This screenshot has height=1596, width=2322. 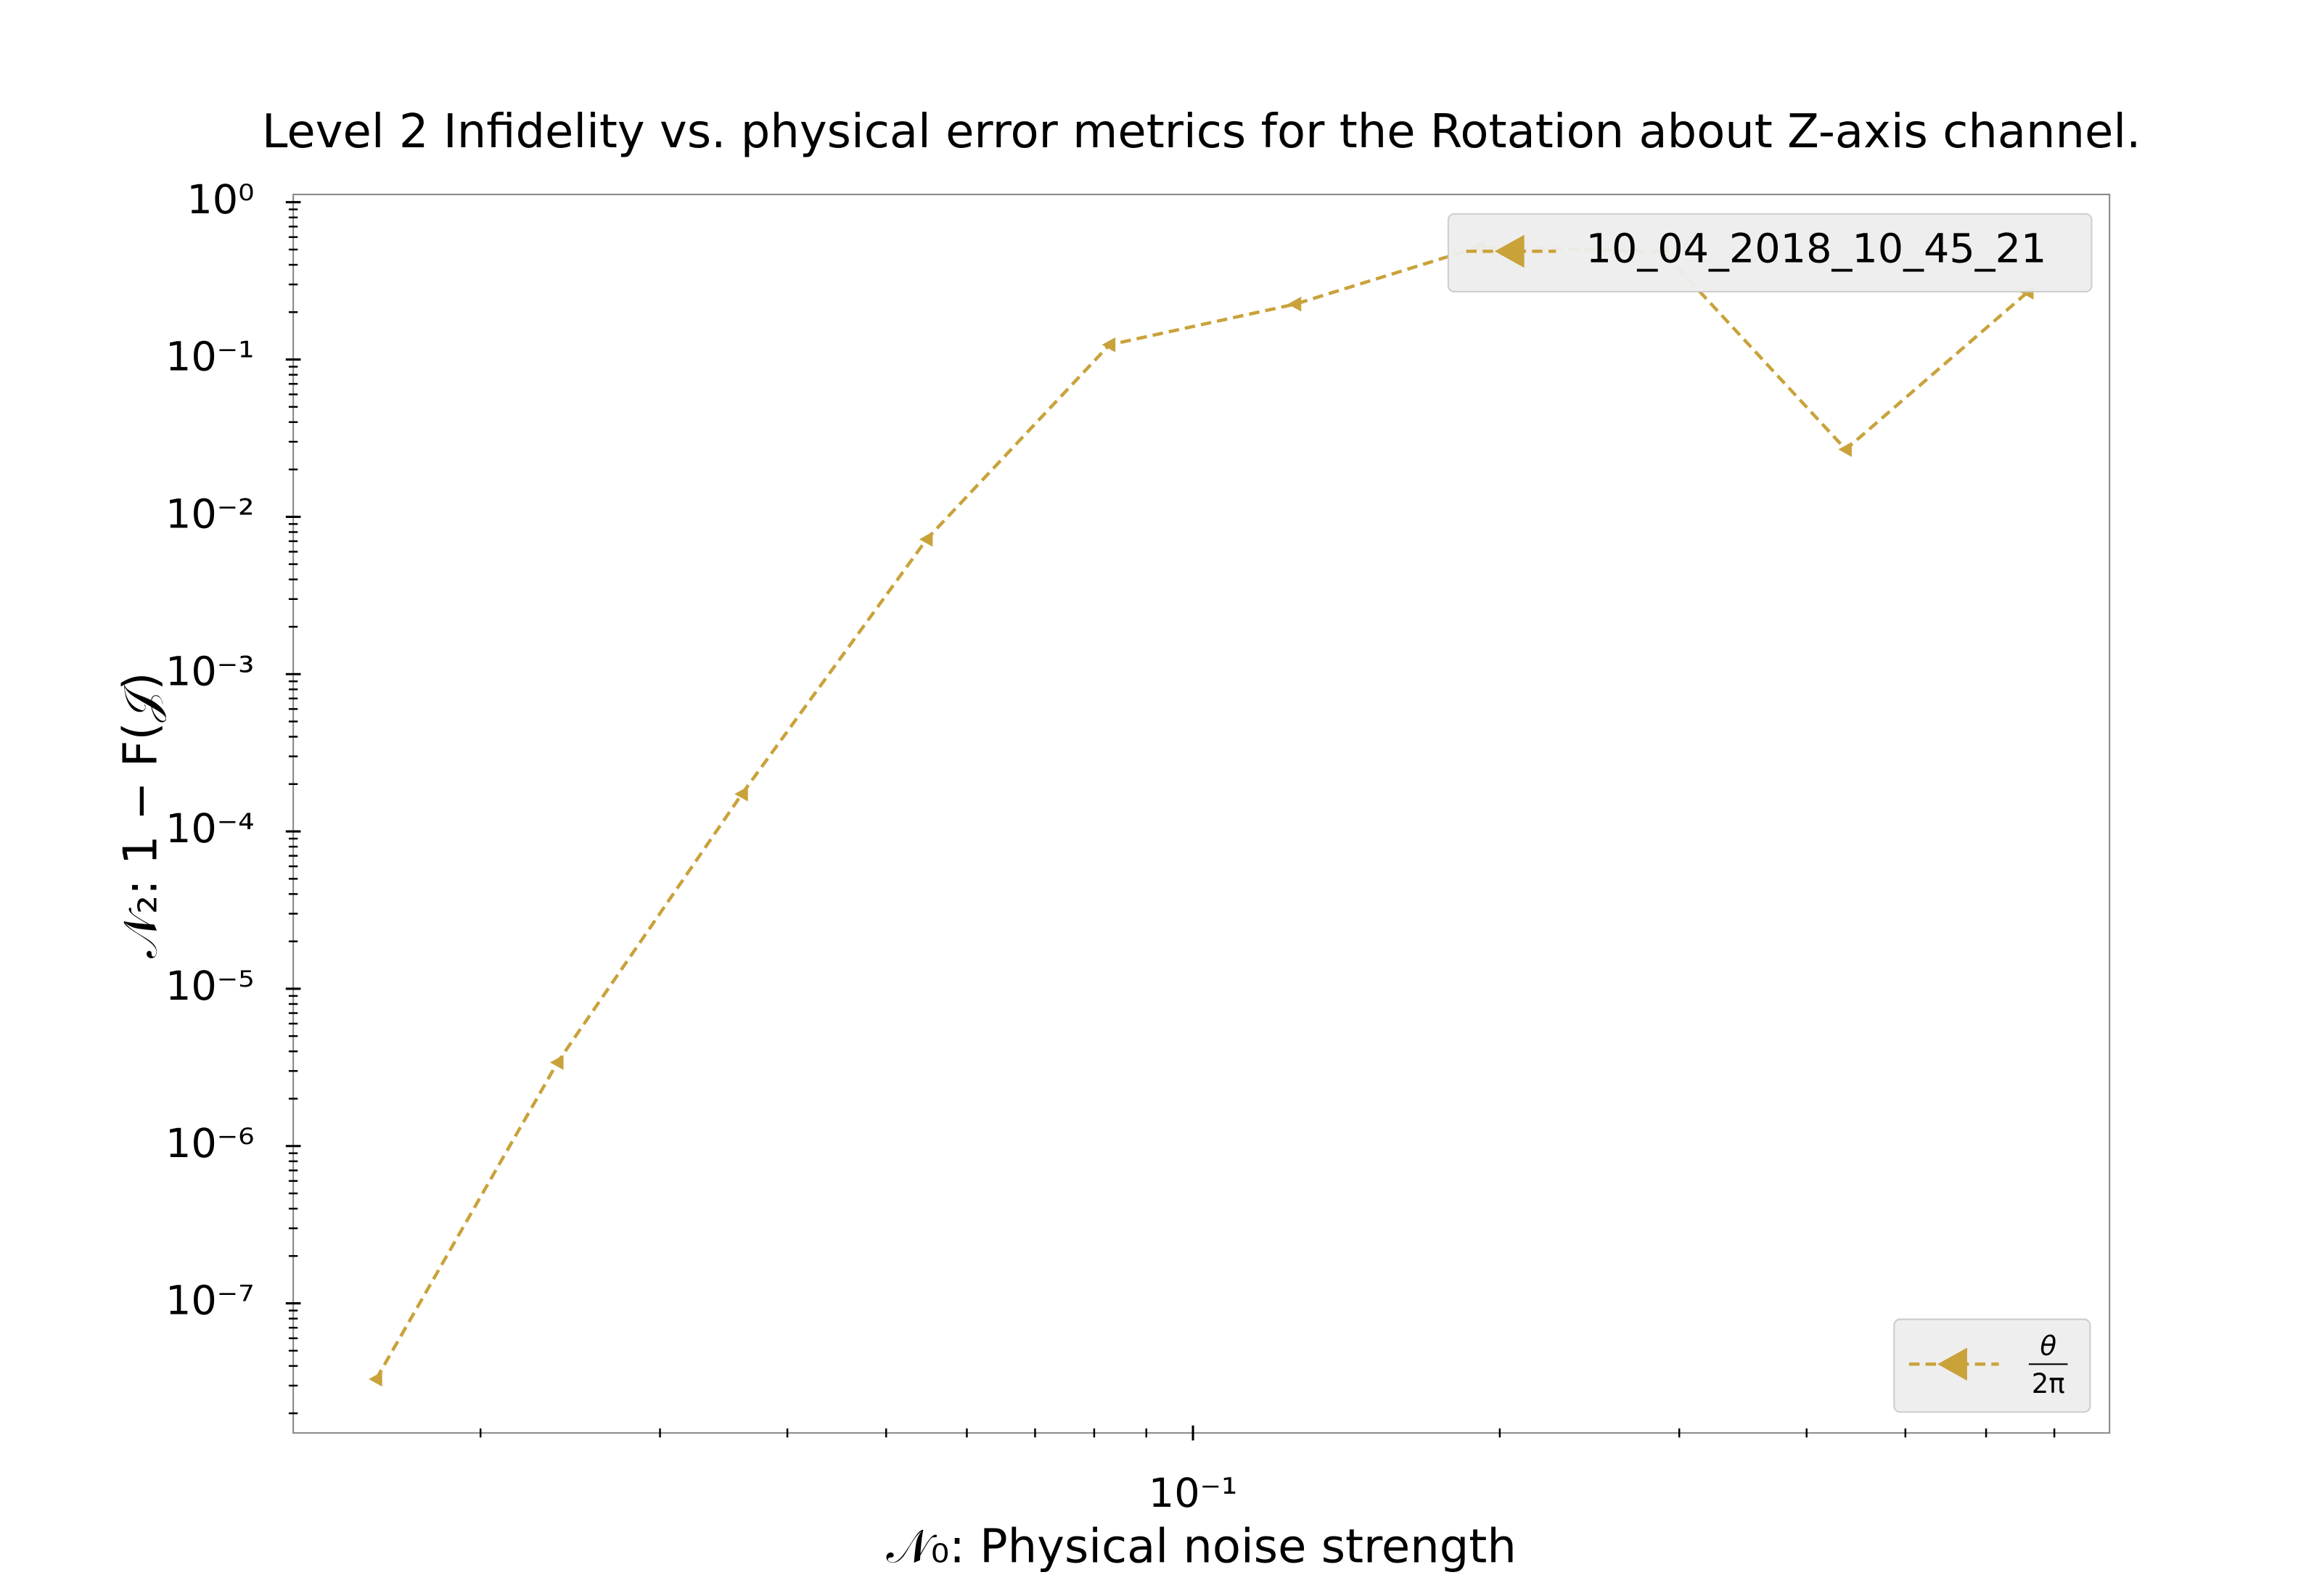 What do you see at coordinates (220, 199) in the screenshot?
I see `y-tick-label: 10⁰` at bounding box center [220, 199].